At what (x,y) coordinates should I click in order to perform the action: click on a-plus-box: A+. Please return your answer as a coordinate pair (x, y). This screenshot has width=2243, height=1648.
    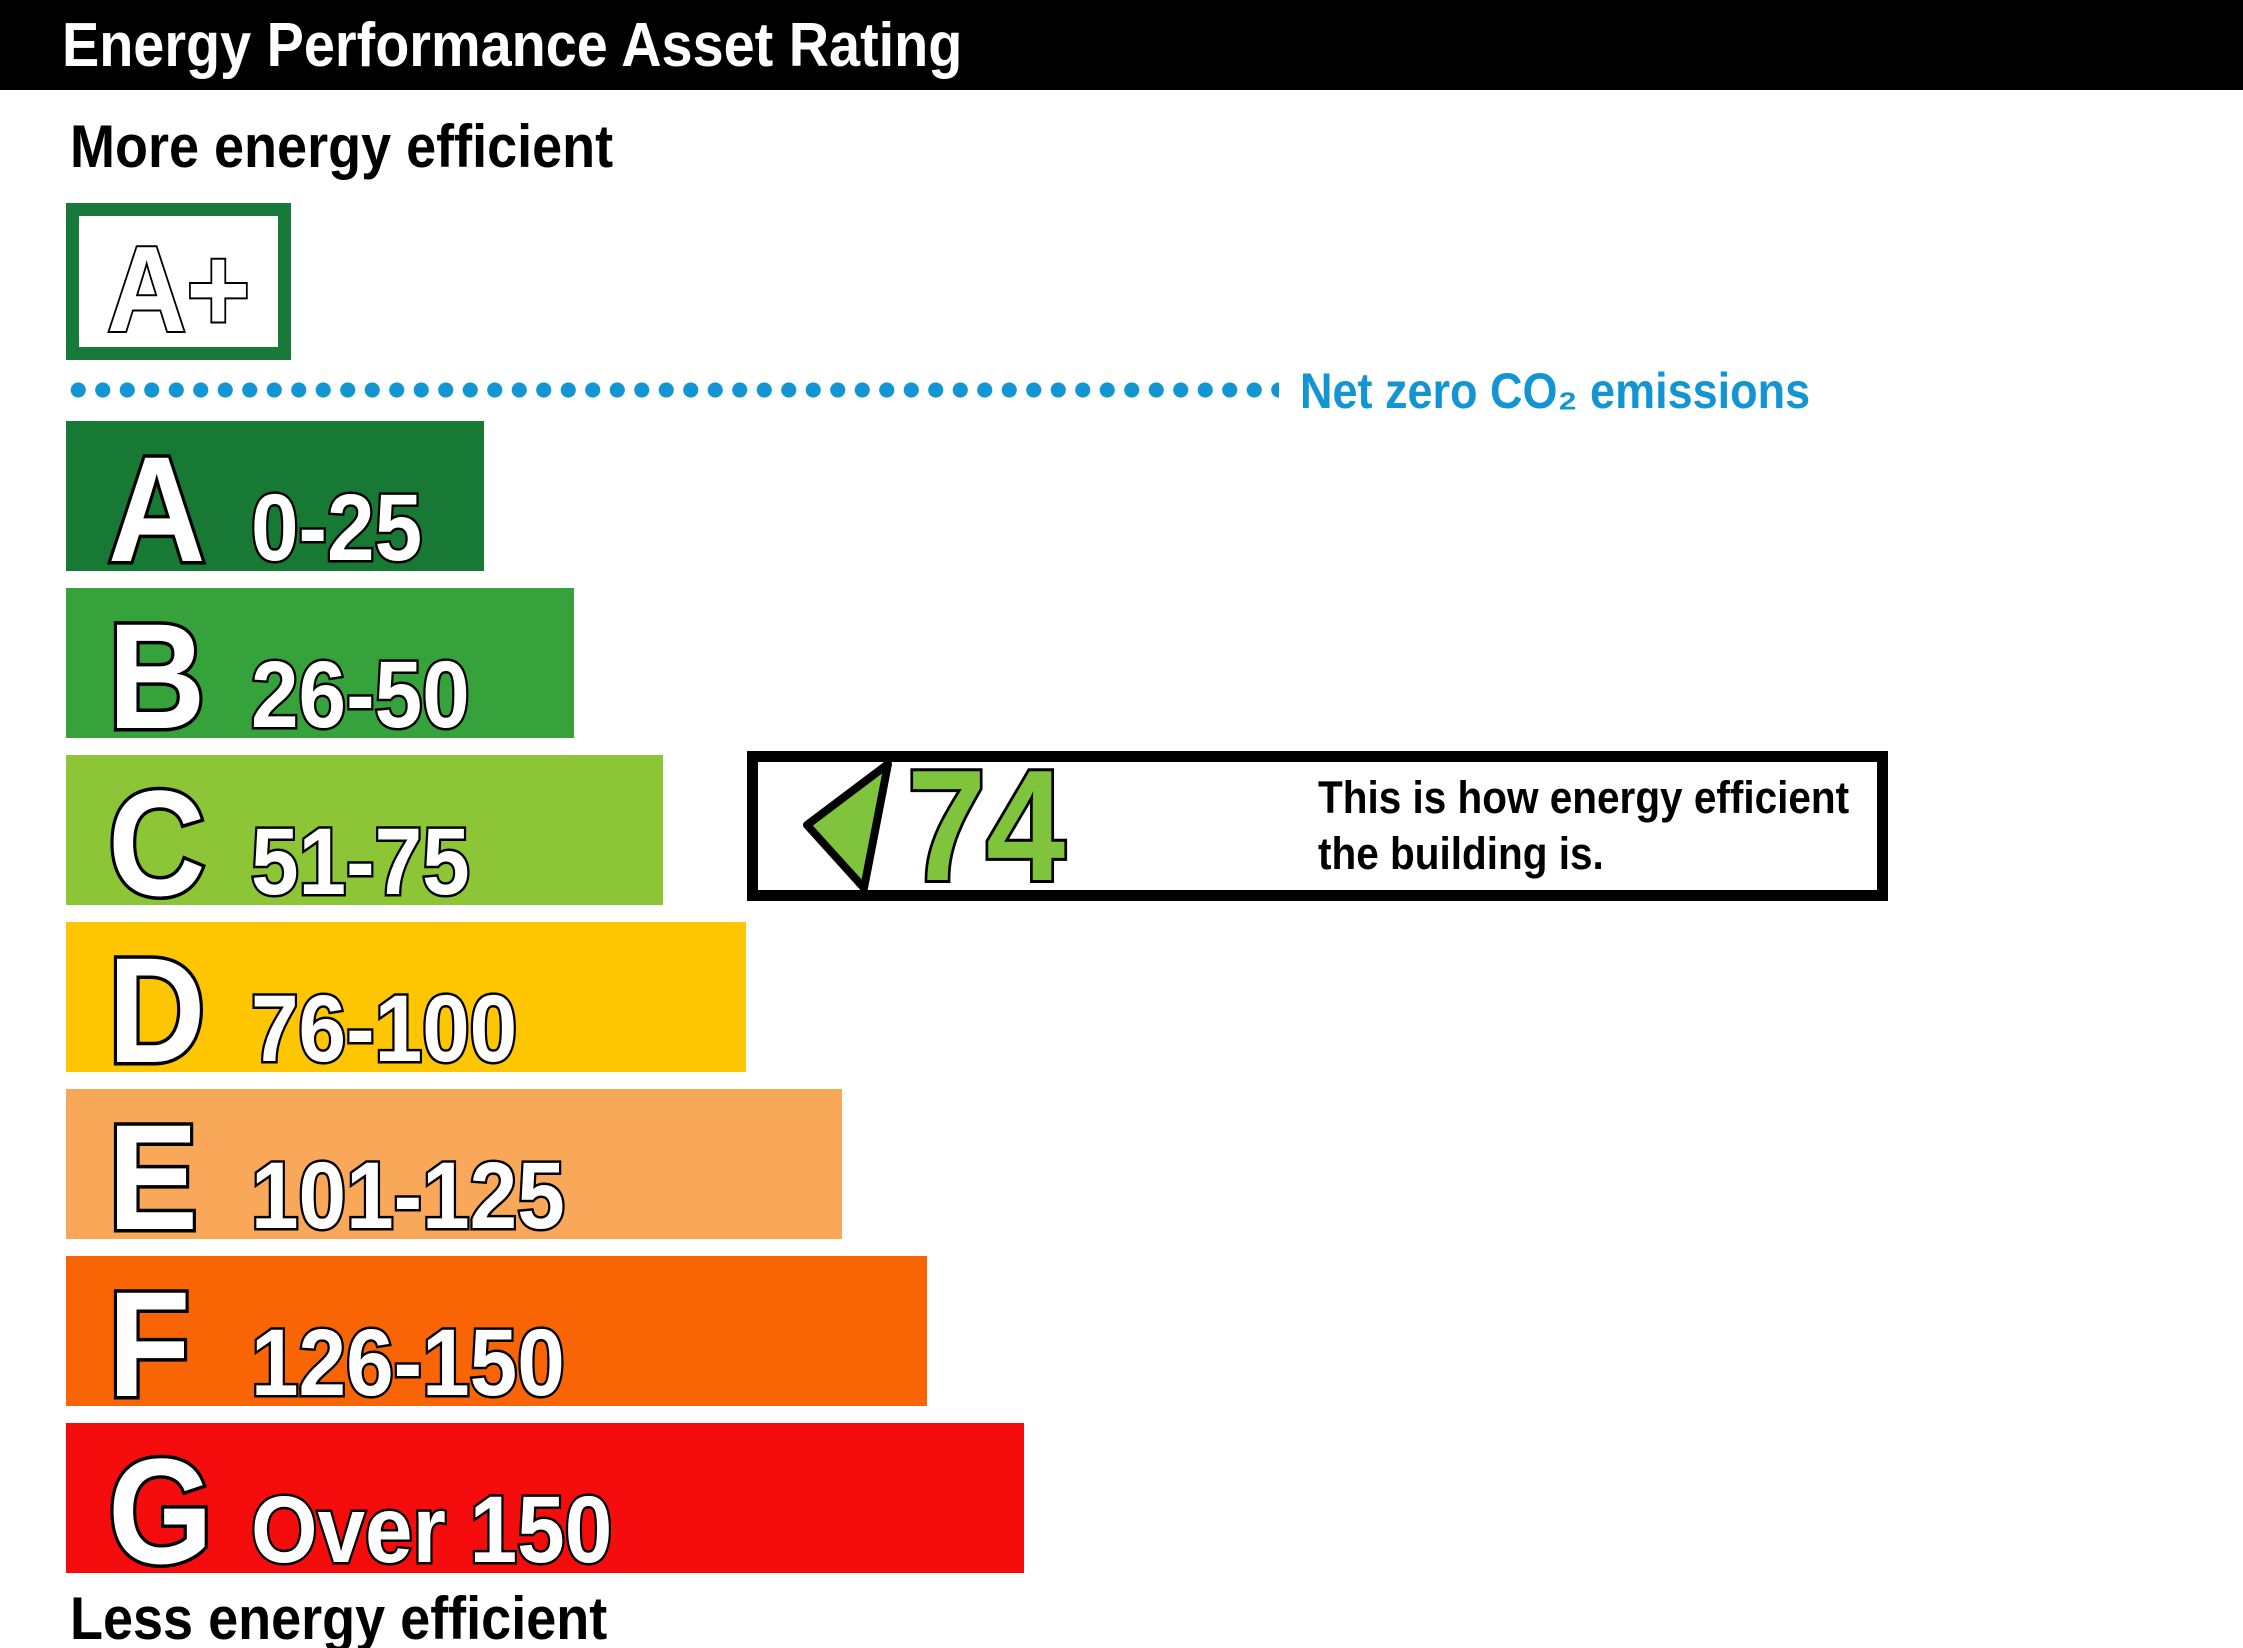
    Looking at the image, I should click on (178, 281).